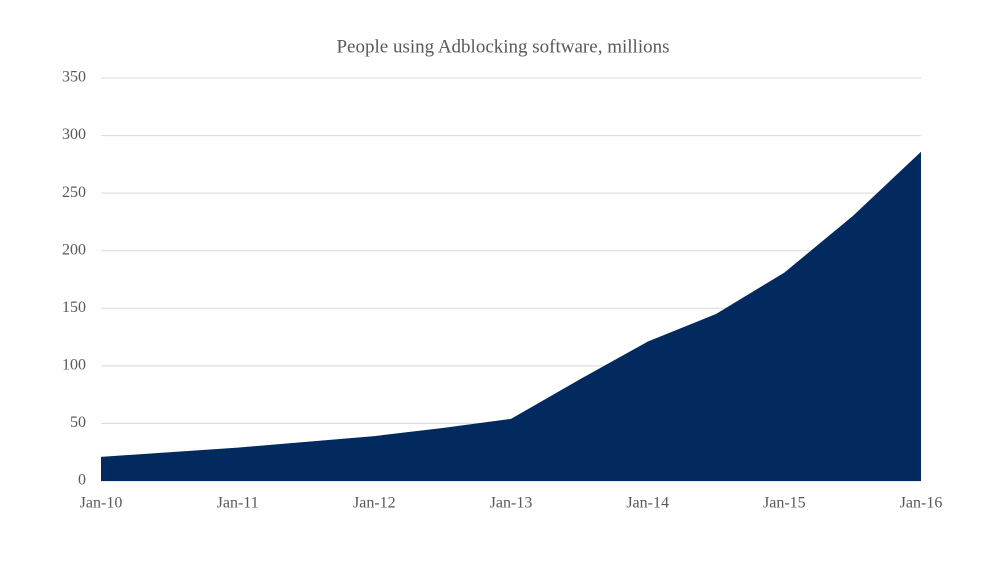 Image resolution: width=1000 pixels, height=562 pixels. Describe the element at coordinates (647, 503) in the screenshot. I see `x-tick-label: Jan-14` at that location.